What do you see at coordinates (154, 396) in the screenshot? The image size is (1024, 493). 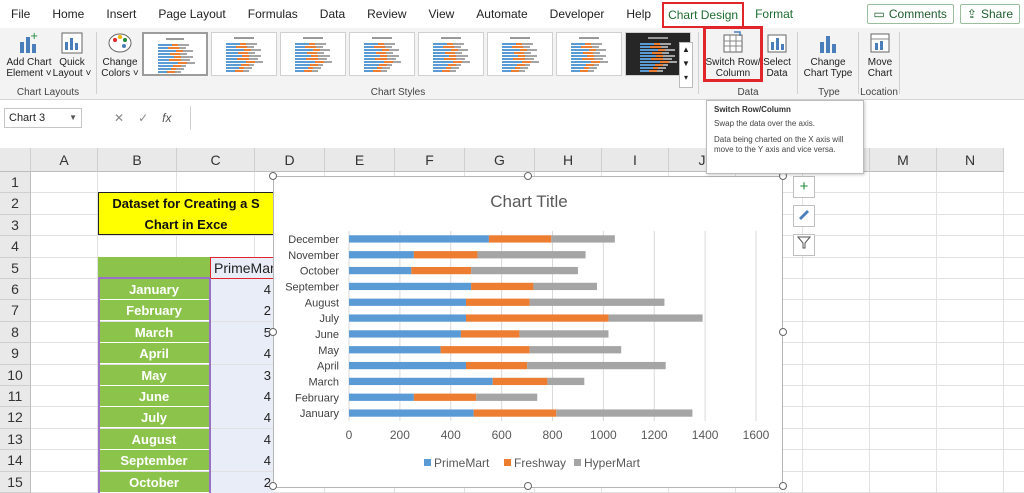 I see `month-cell: June` at bounding box center [154, 396].